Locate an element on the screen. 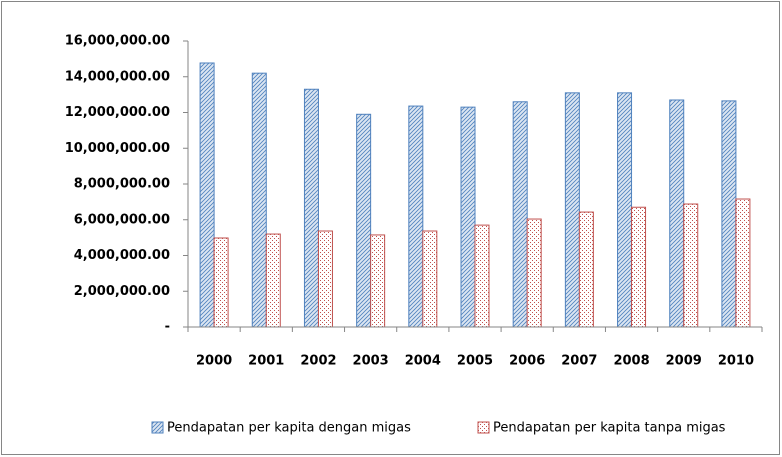  legend-label: Pendapatan per kapita tanpa migas is located at coordinates (609, 428).